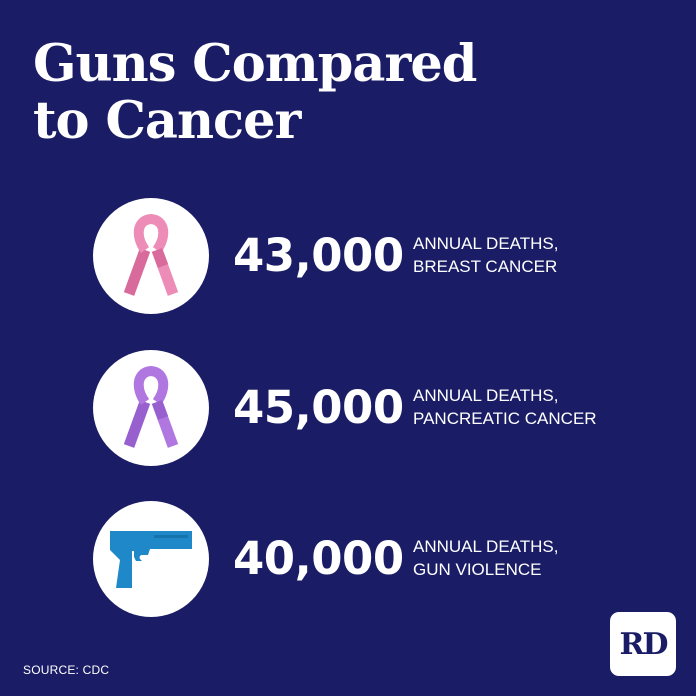  I want to click on stat-label-line-2: GUN VIOLENCE, so click(477, 569).